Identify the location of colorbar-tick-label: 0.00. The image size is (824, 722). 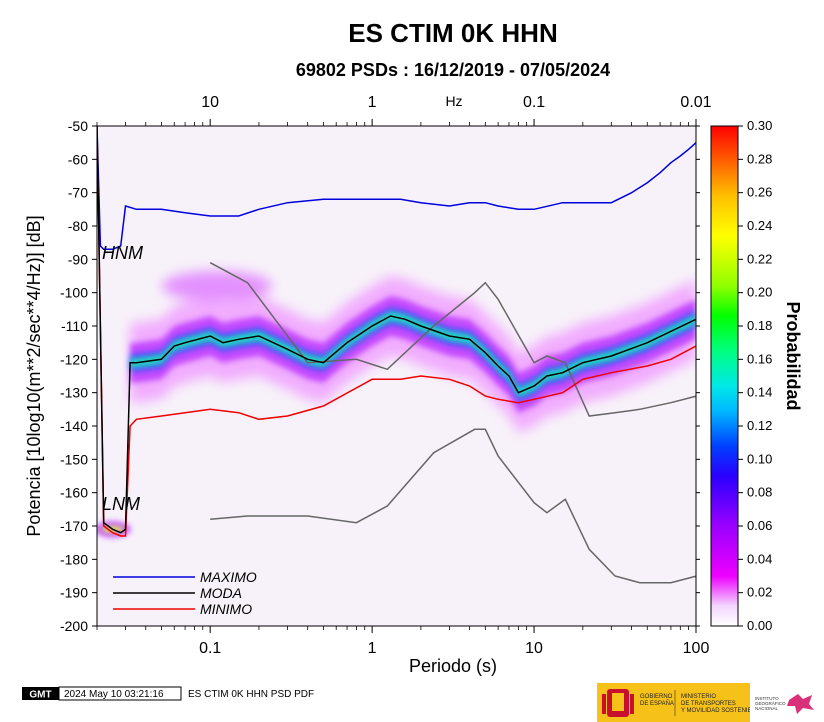
(759, 625).